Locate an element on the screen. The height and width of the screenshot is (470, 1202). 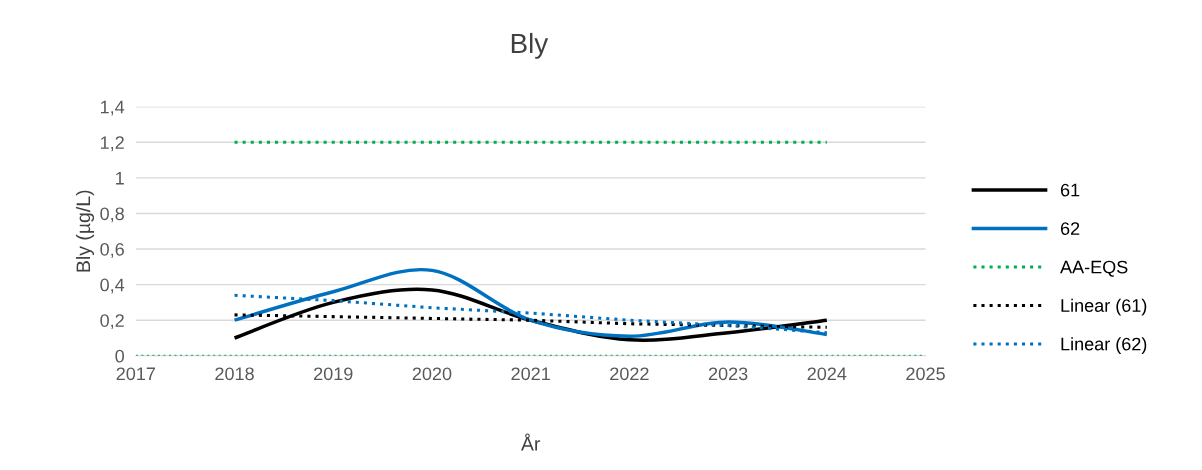
legend-label: 61 is located at coordinates (1070, 190).